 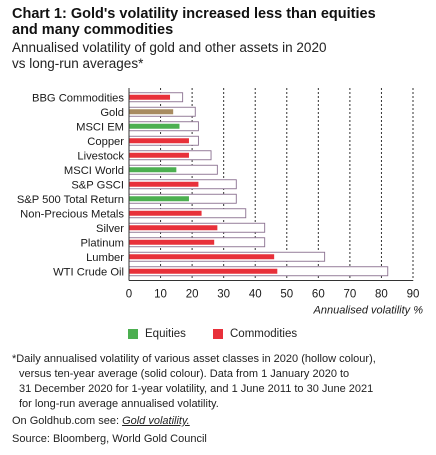 I want to click on chart-legend: Equities Commodities, so click(x=218, y=335).